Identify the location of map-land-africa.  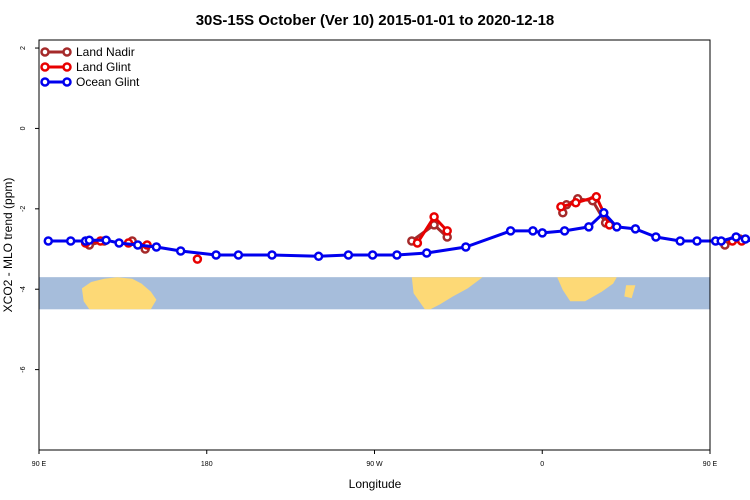
(587, 289).